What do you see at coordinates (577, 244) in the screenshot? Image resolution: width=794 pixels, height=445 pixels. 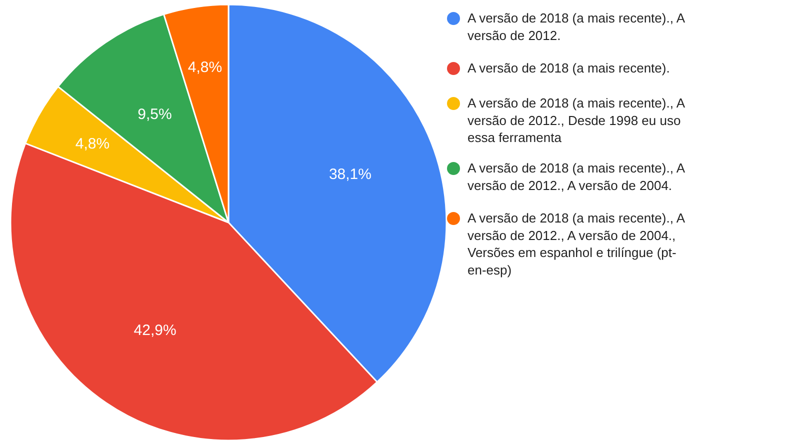 I see `legend-label: A versão de 2018 (a mais recente)., A versão de 2012., A versão de 2004., Versões em espanhol e trilíngue (pt-en-esp)` at bounding box center [577, 244].